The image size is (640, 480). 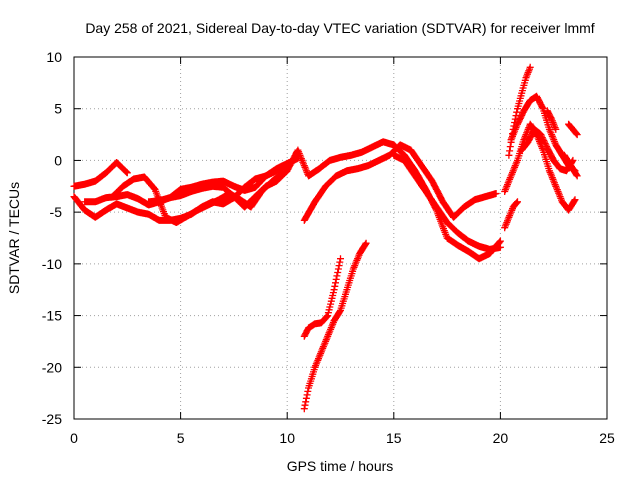 I want to click on series-s8, so click(x=335, y=326).